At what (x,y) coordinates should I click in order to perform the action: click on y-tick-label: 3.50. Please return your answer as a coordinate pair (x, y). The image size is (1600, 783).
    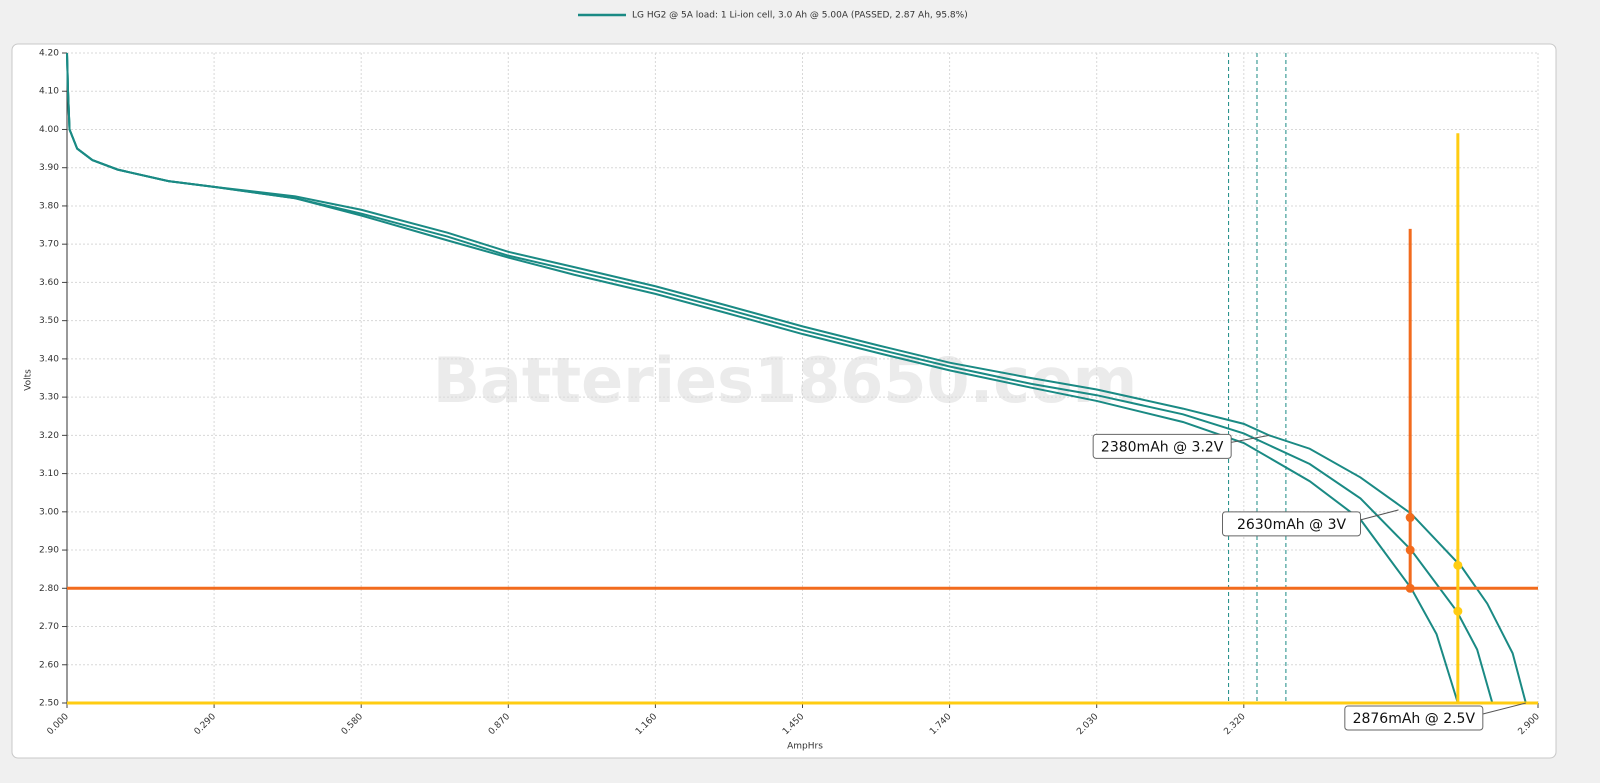
    Looking at the image, I should click on (49, 321).